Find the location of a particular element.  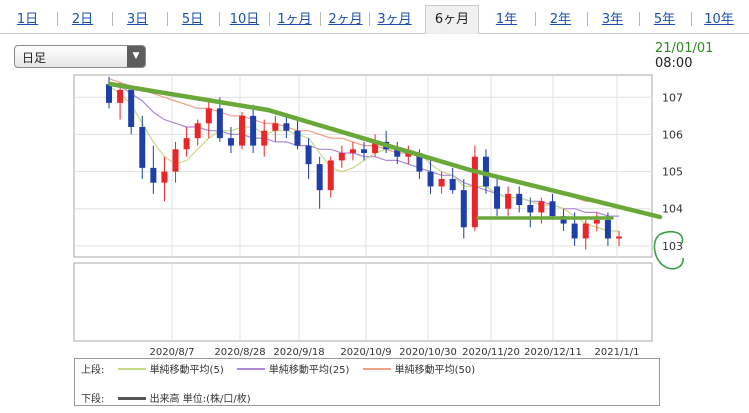

x-tick-label: 2020/10/9 is located at coordinates (365, 352).